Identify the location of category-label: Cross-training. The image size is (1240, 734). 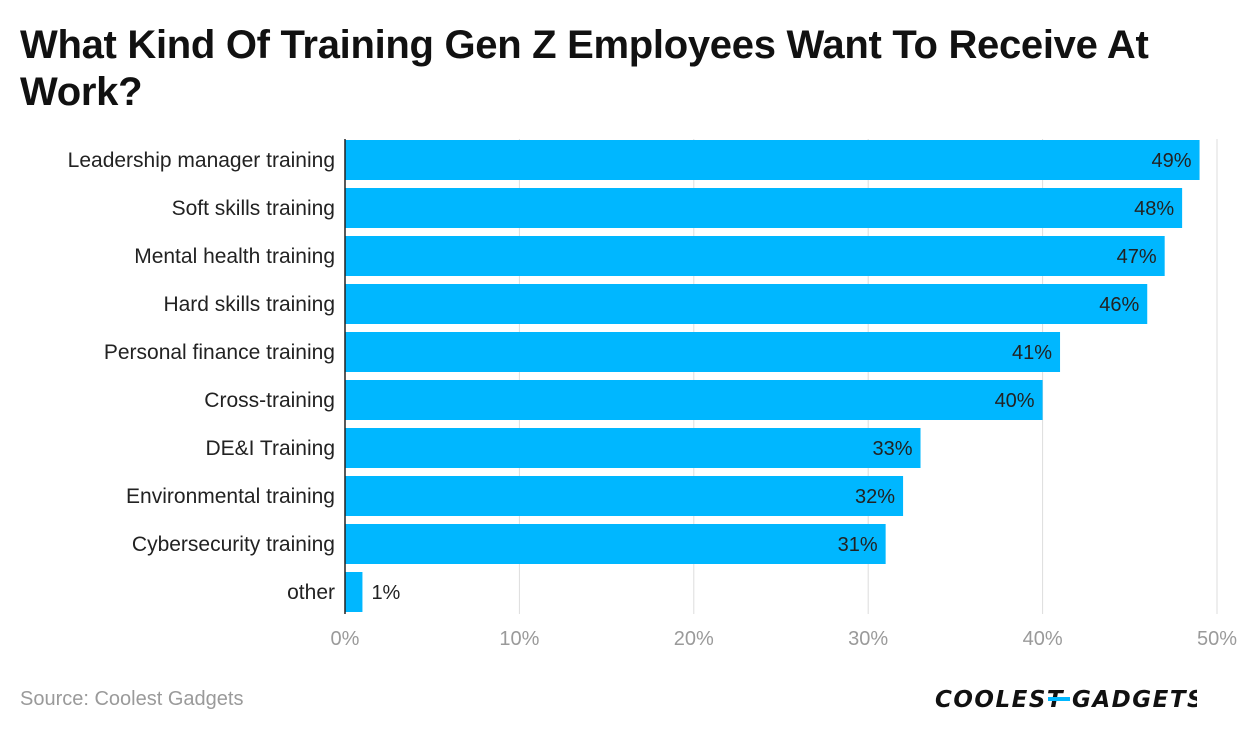
(269, 400).